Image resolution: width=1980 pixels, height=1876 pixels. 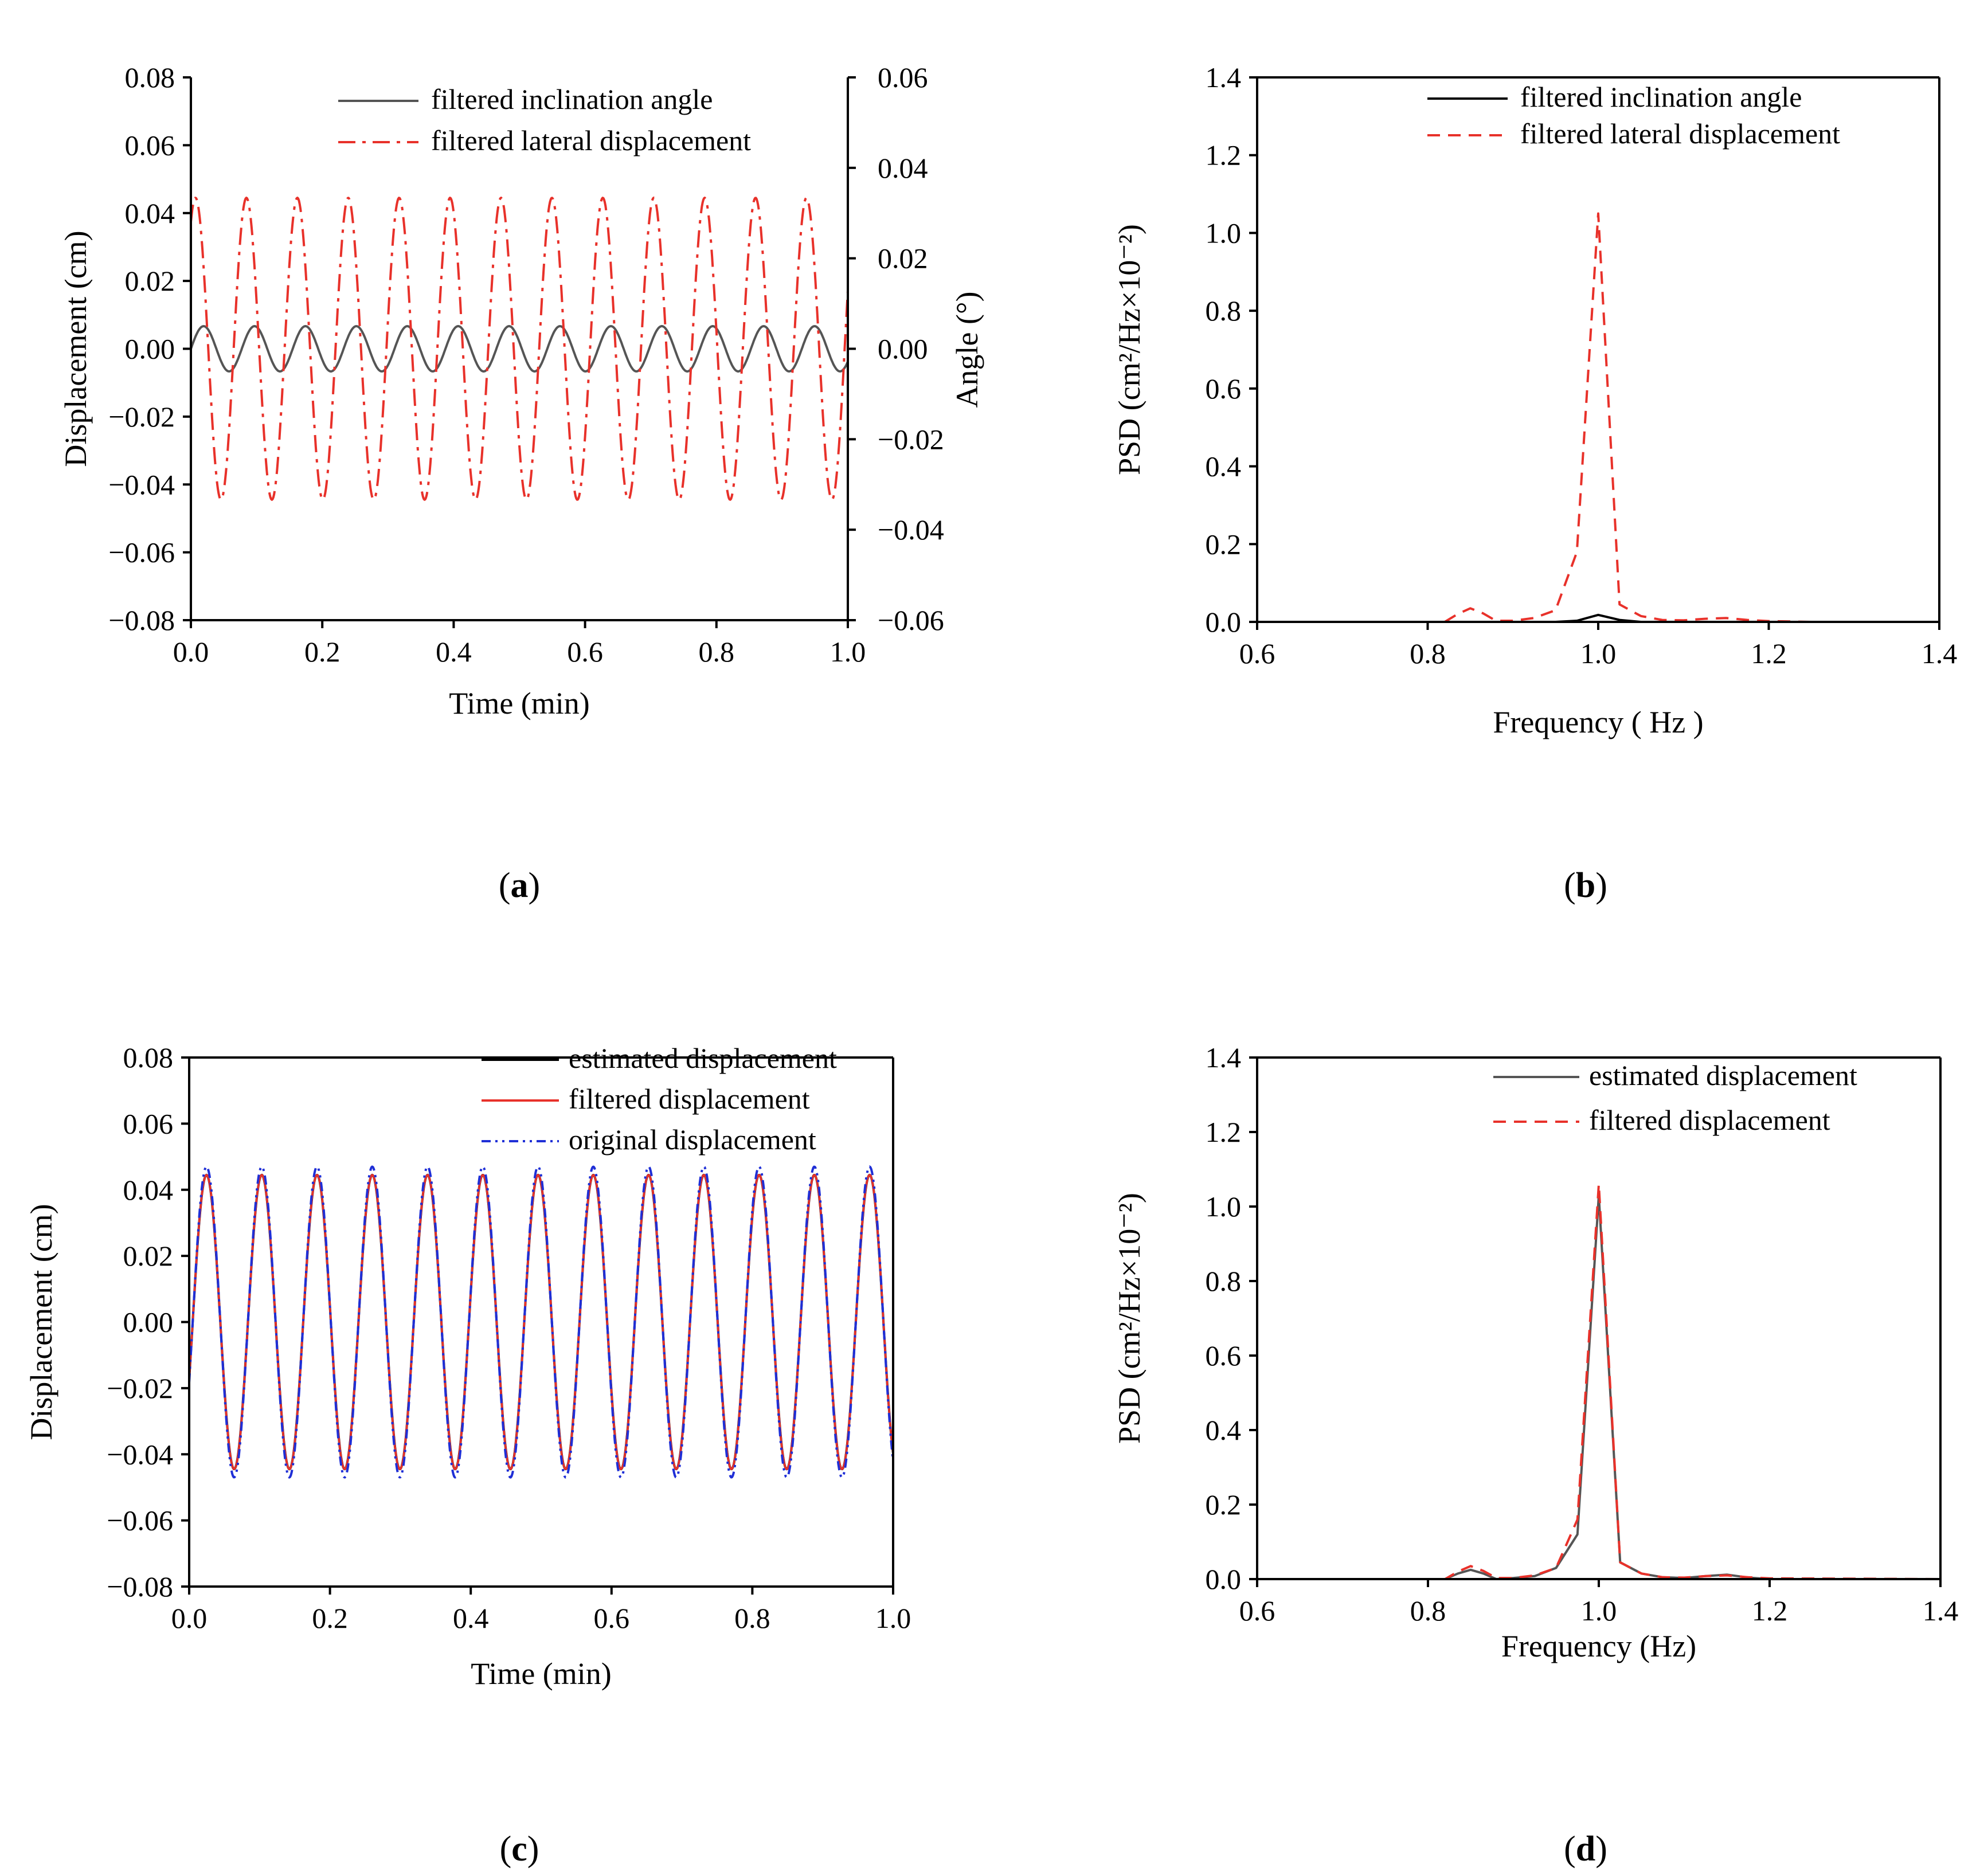 What do you see at coordinates (330, 1618) in the screenshot?
I see `x-tick-label-c-1: 0.2` at bounding box center [330, 1618].